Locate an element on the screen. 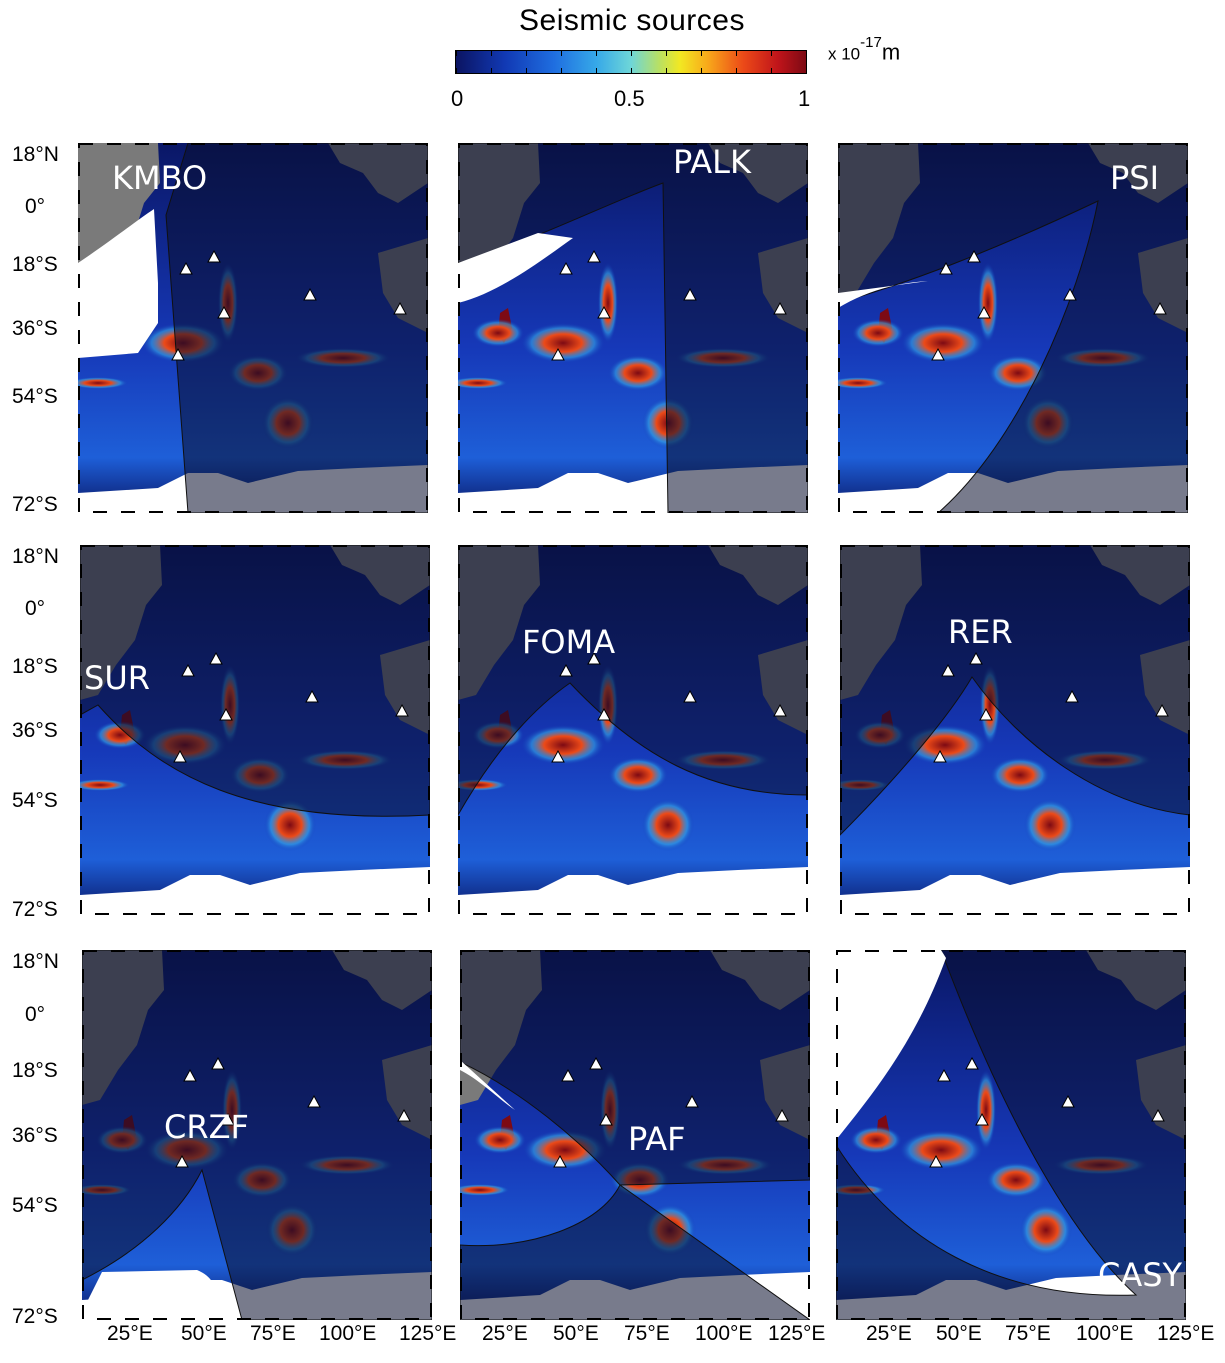  map-svg: PSI is located at coordinates (1013, 328).